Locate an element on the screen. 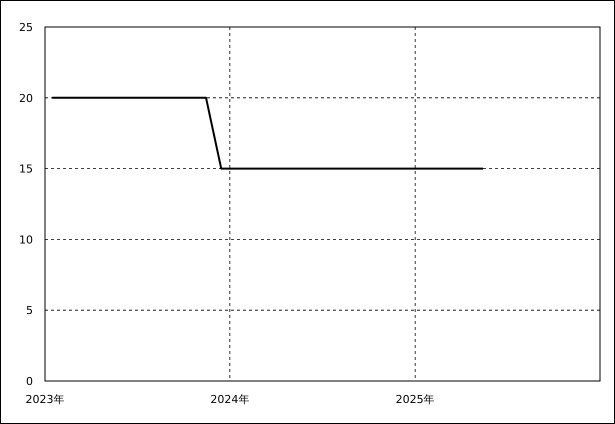  y-tick-label: 5 is located at coordinates (29, 311).